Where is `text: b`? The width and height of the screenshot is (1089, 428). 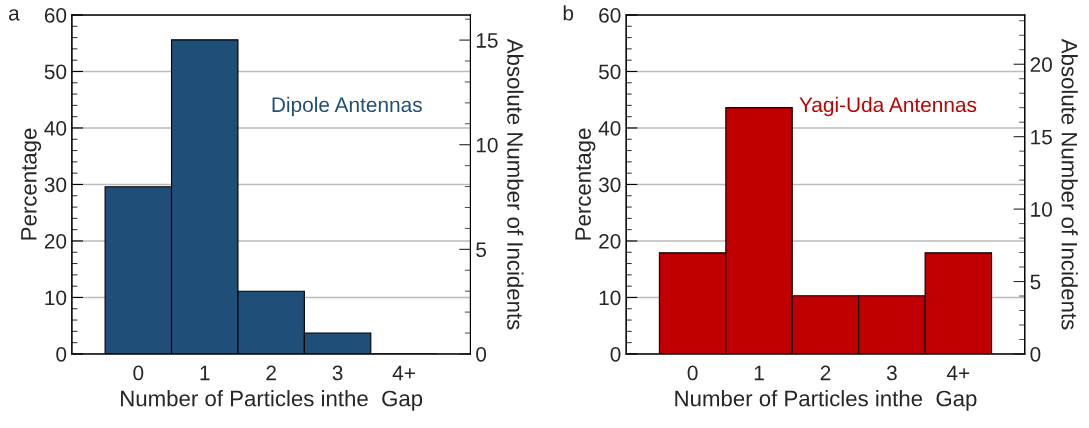 text: b is located at coordinates (568, 13).